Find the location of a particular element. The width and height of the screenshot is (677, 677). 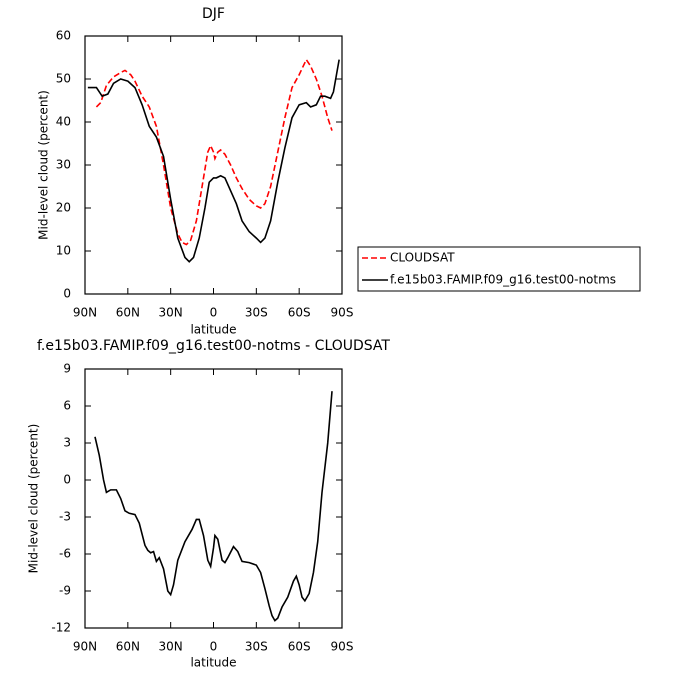

y-tick-label: -12 is located at coordinates (61, 628).